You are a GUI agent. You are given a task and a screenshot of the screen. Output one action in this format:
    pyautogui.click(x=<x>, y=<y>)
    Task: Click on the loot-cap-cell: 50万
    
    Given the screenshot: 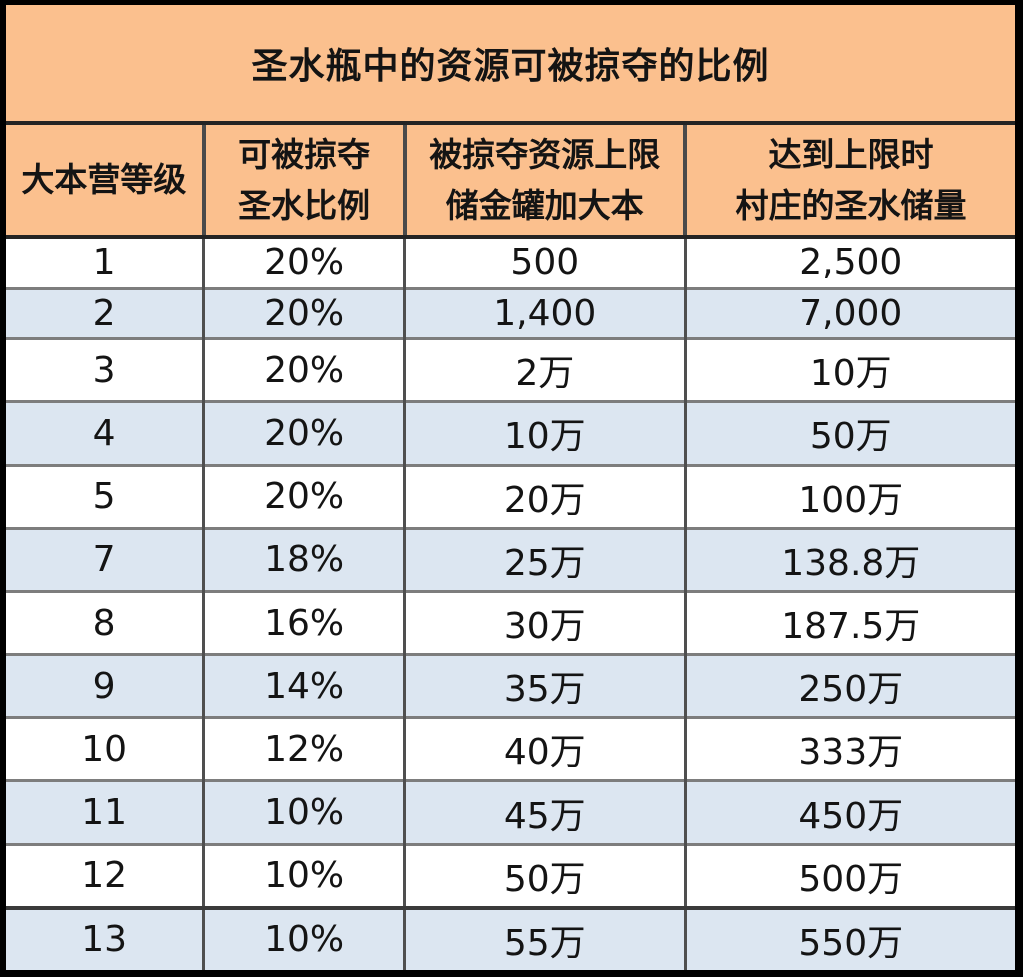 What is the action you would take?
    pyautogui.click(x=544, y=875)
    